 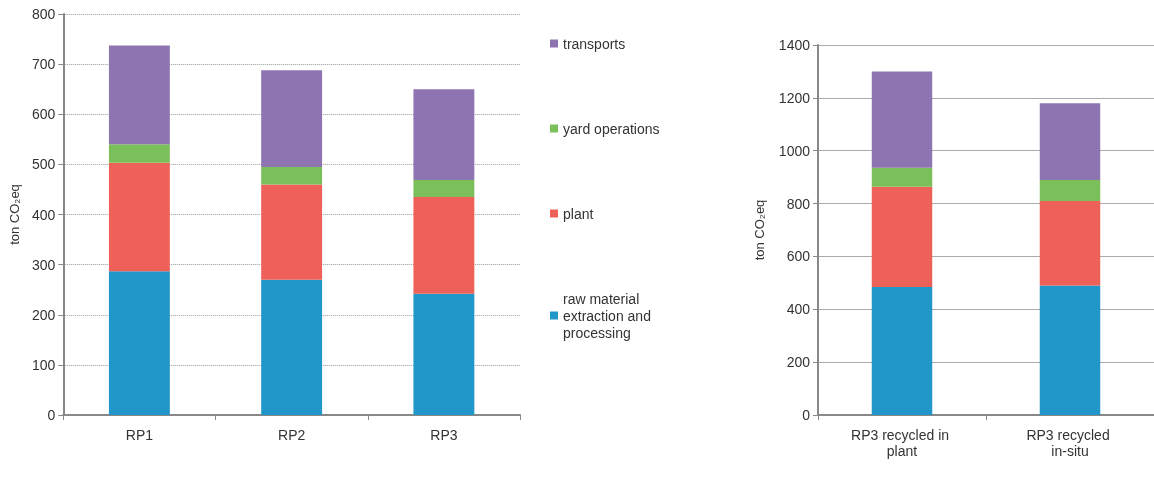 I want to click on y-tick-label: 500, so click(x=43, y=164).